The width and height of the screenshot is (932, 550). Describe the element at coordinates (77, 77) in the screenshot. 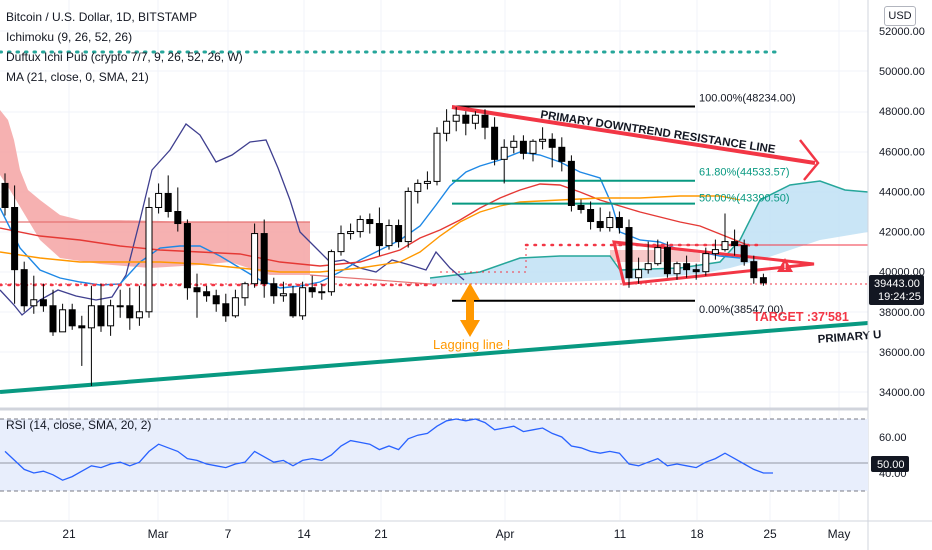

I see `indicator-ma: MA (21, close, 0, SMA, 21)` at that location.